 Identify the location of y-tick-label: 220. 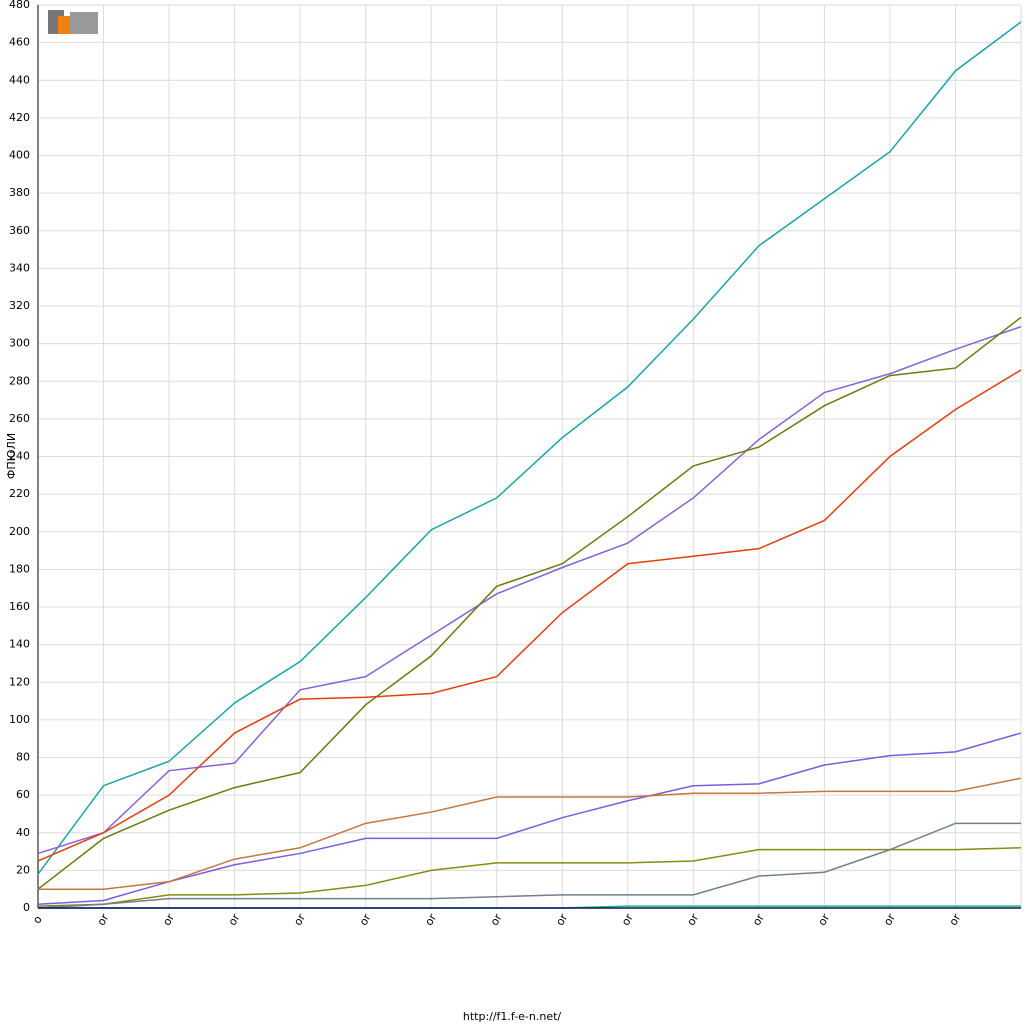
(19, 493).